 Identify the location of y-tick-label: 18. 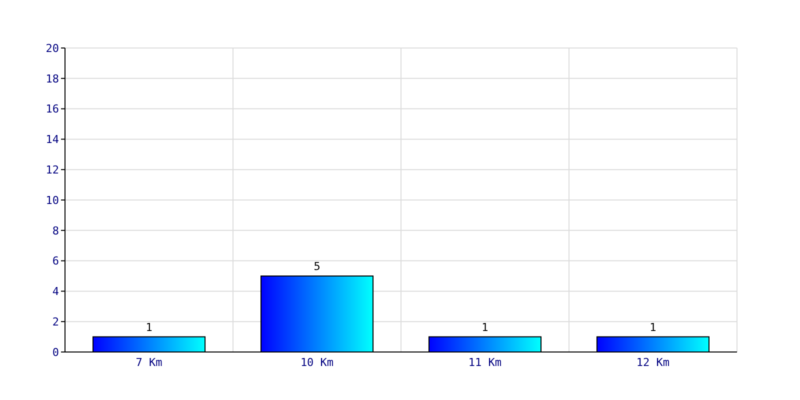
(52, 79).